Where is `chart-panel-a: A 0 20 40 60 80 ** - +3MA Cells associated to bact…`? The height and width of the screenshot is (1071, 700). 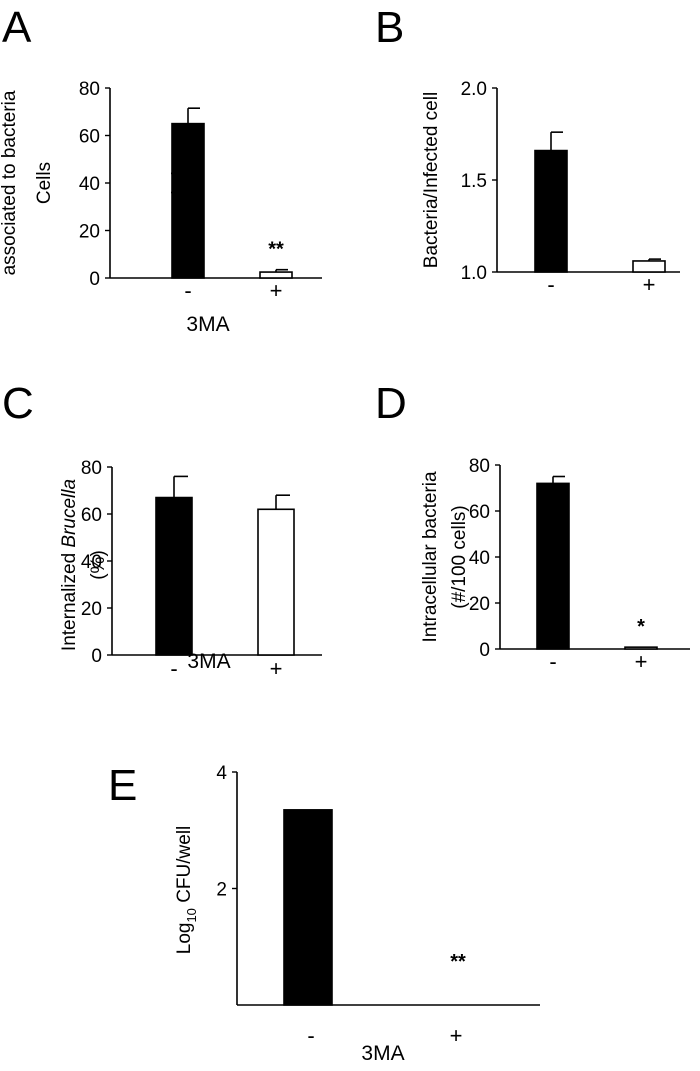 chart-panel-a: A 0 20 40 60 80 ** - +3MA Cells associated to bact… is located at coordinates (161, 169).